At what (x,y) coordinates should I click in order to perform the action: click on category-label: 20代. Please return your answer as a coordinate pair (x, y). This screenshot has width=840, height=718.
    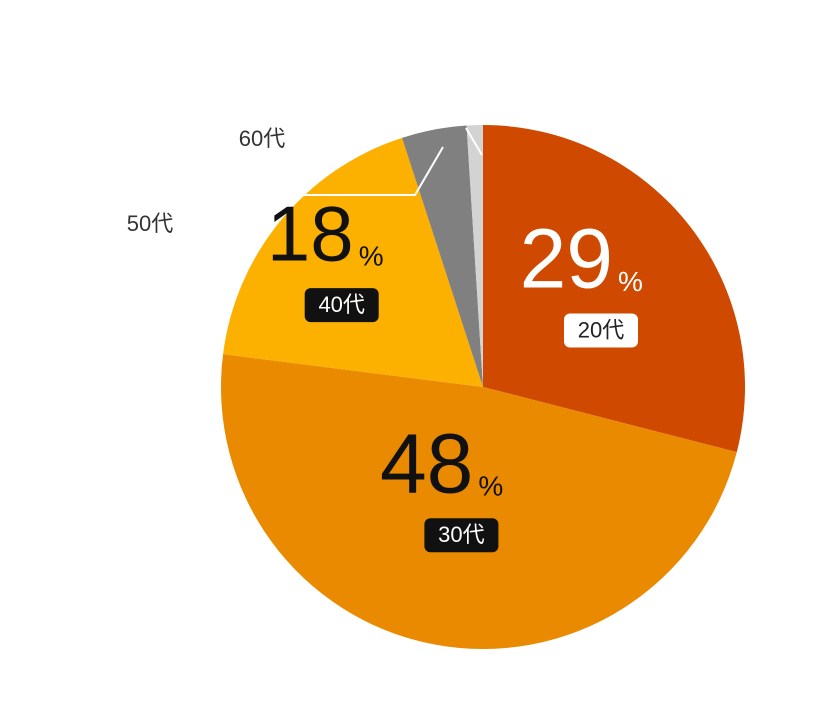
    Looking at the image, I should click on (601, 329).